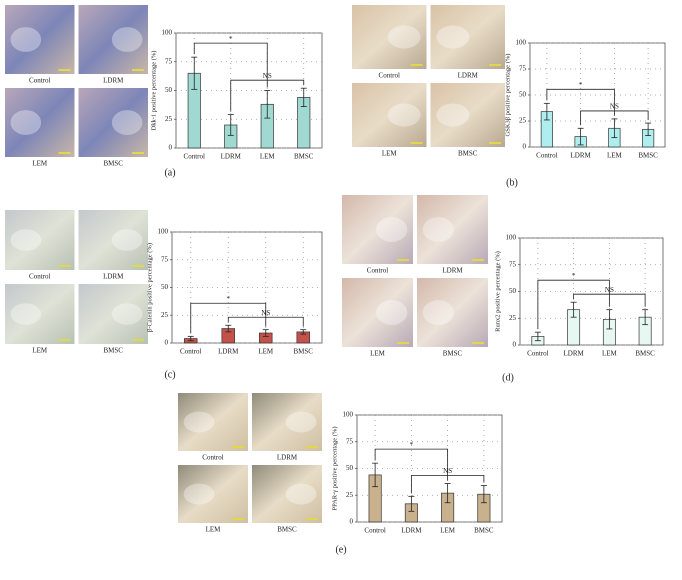 Image resolution: width=682 pixels, height=580 pixels. Describe the element at coordinates (169, 172) in the screenshot. I see `panel-label: (a)` at that location.